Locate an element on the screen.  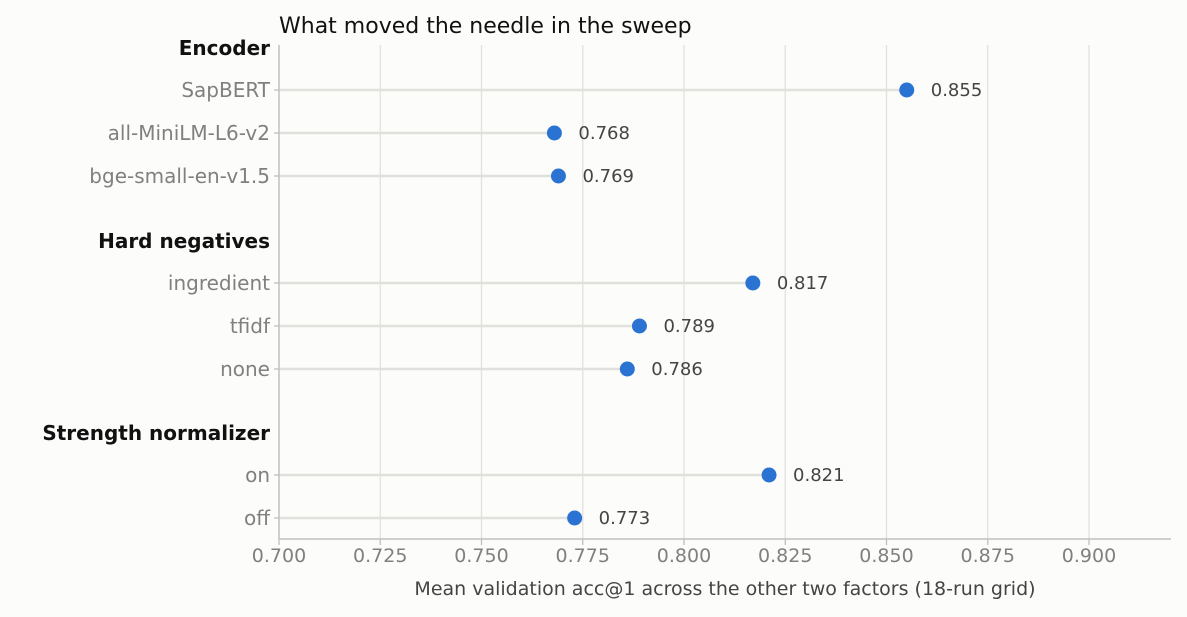
value-label: 0.789 is located at coordinates (689, 326).